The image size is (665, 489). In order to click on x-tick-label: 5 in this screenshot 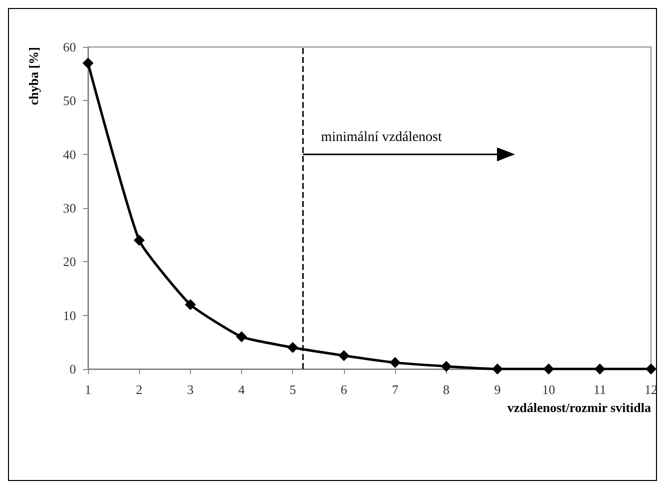, I will do `click(292, 389)`.